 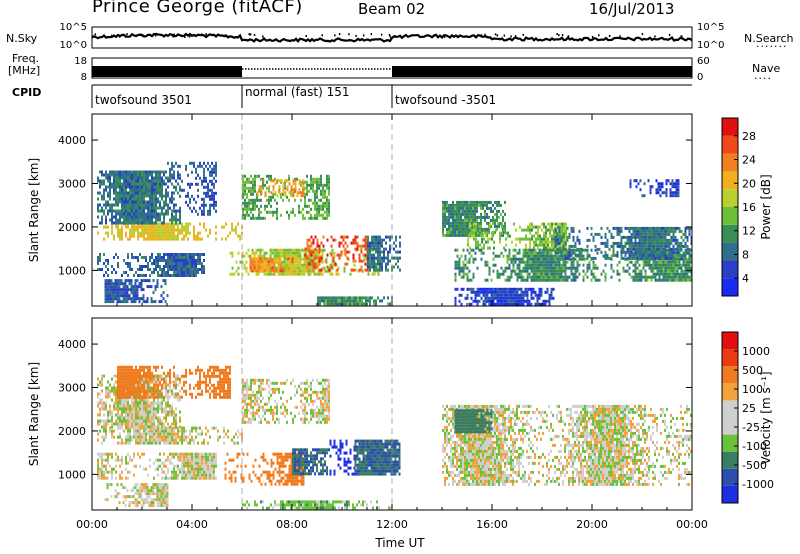 I want to click on station-title: Prince George (fitACF), so click(x=197, y=8).